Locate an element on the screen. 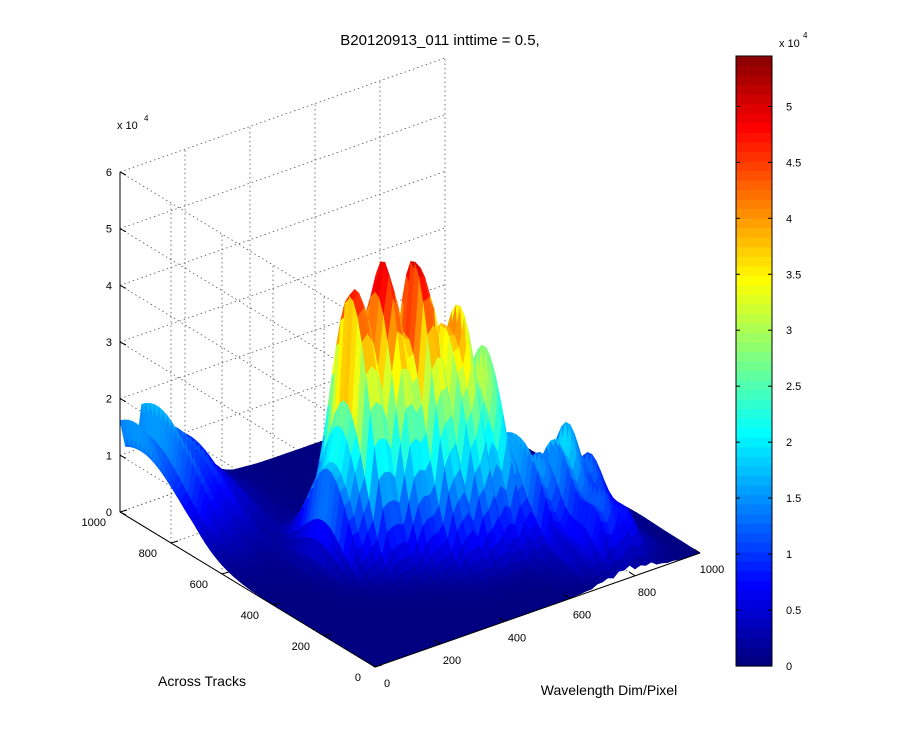  x-tick-label: 200 is located at coordinates (452, 661).